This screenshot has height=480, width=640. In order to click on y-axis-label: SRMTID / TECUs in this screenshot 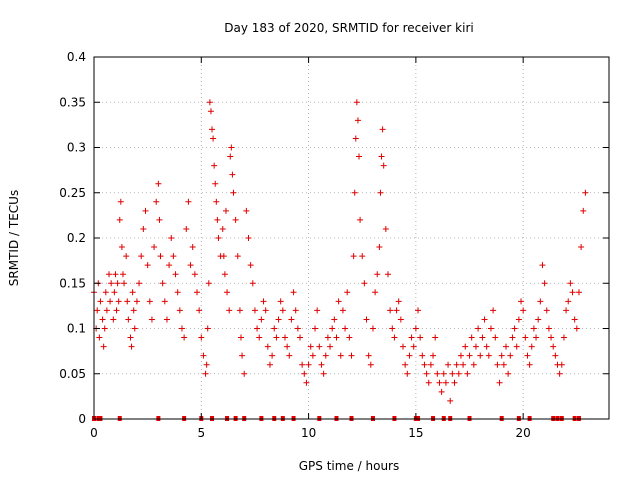, I will do `click(14, 238)`.